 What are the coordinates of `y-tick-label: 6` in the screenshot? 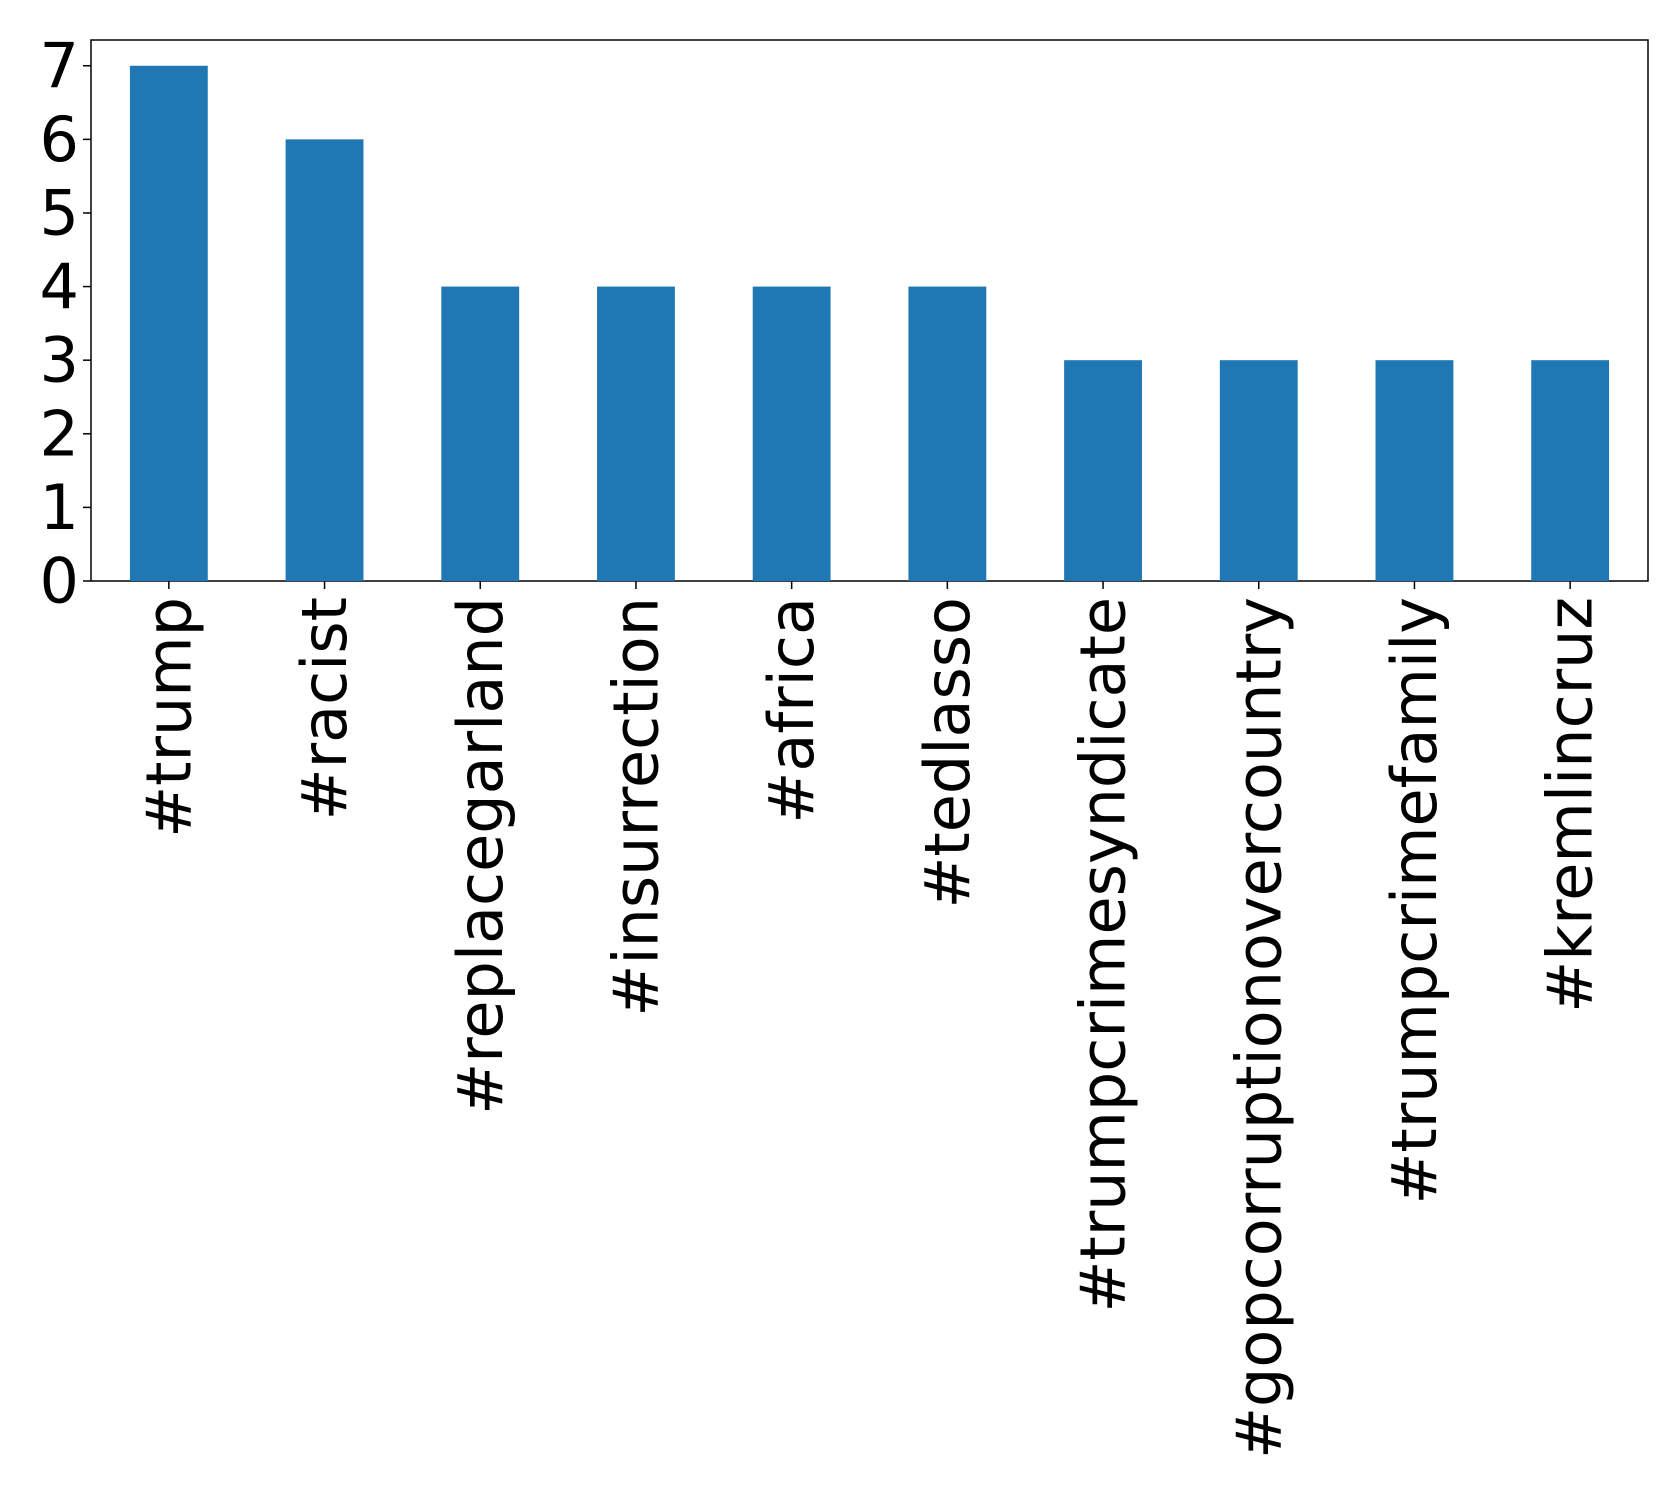 It's located at (59, 139).